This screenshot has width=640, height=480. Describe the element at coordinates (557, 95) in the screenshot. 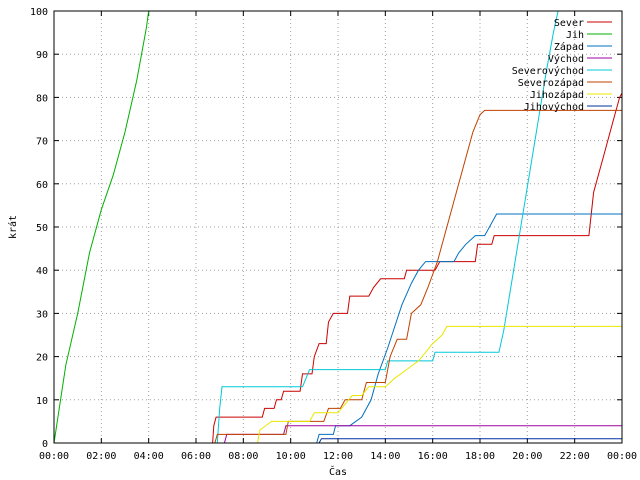

I see `legend-label: Jihozápad` at that location.